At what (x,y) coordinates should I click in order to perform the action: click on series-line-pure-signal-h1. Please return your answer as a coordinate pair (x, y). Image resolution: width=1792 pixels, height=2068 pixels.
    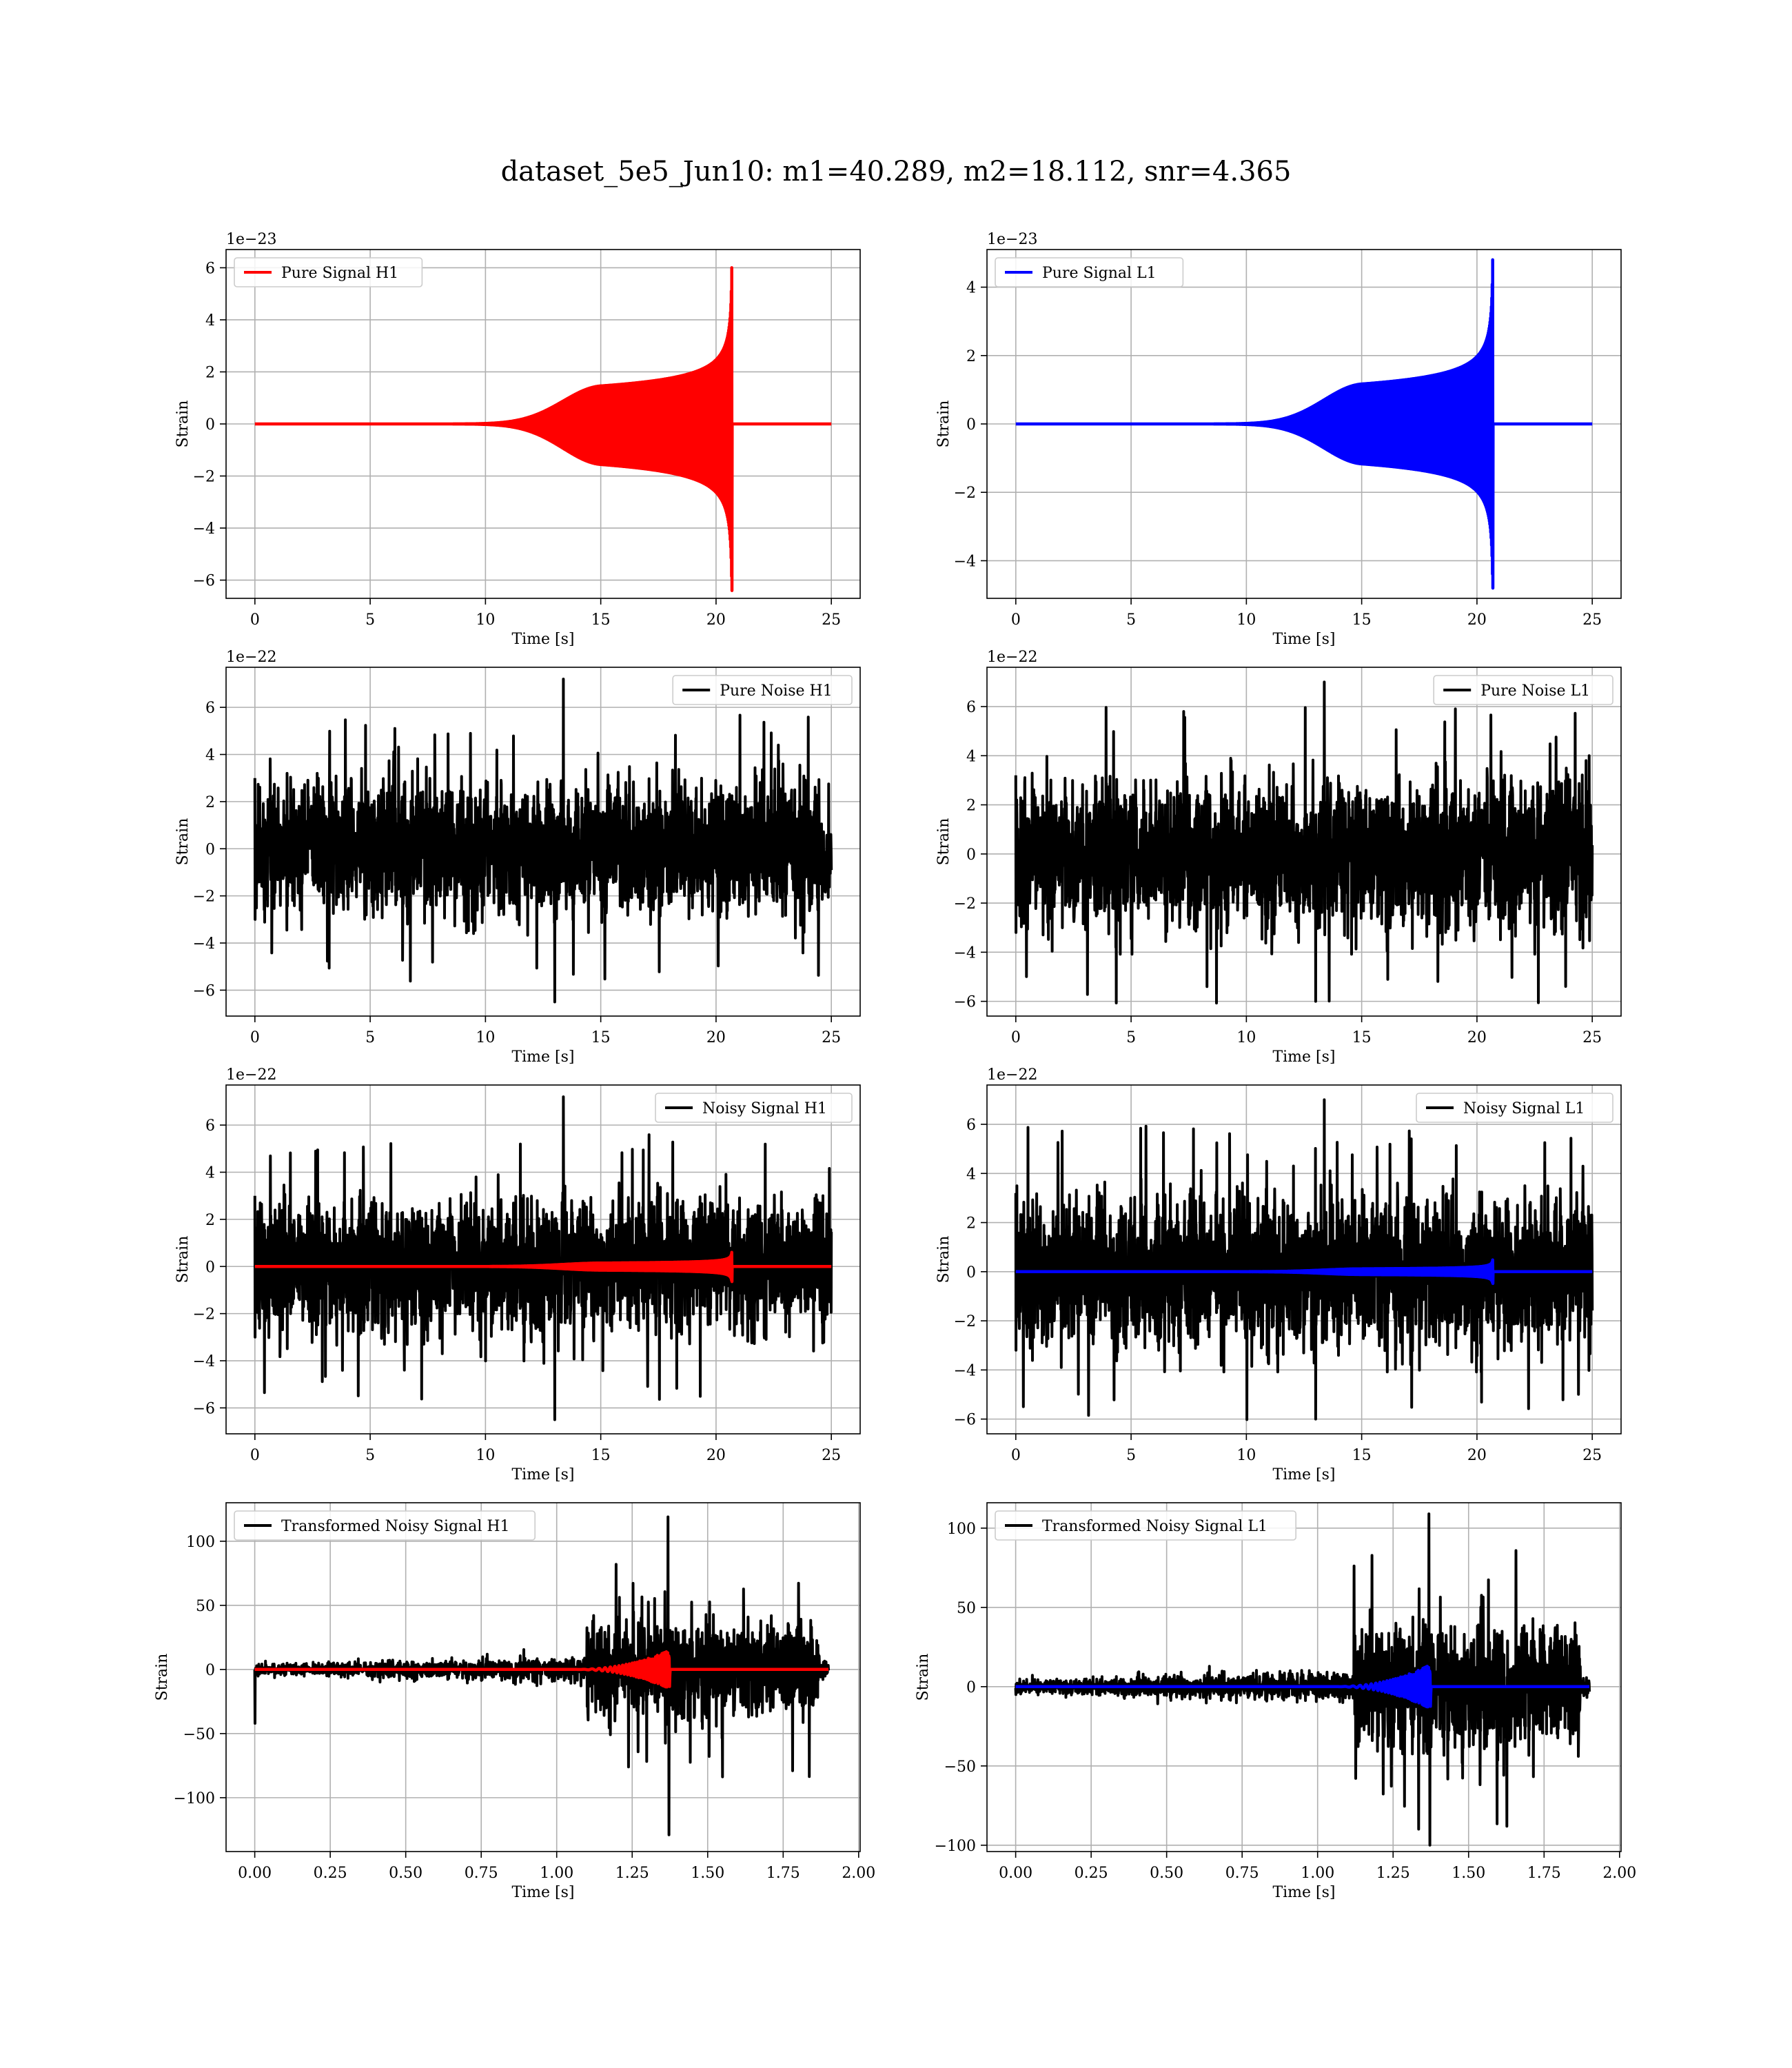
    Looking at the image, I should click on (543, 429).